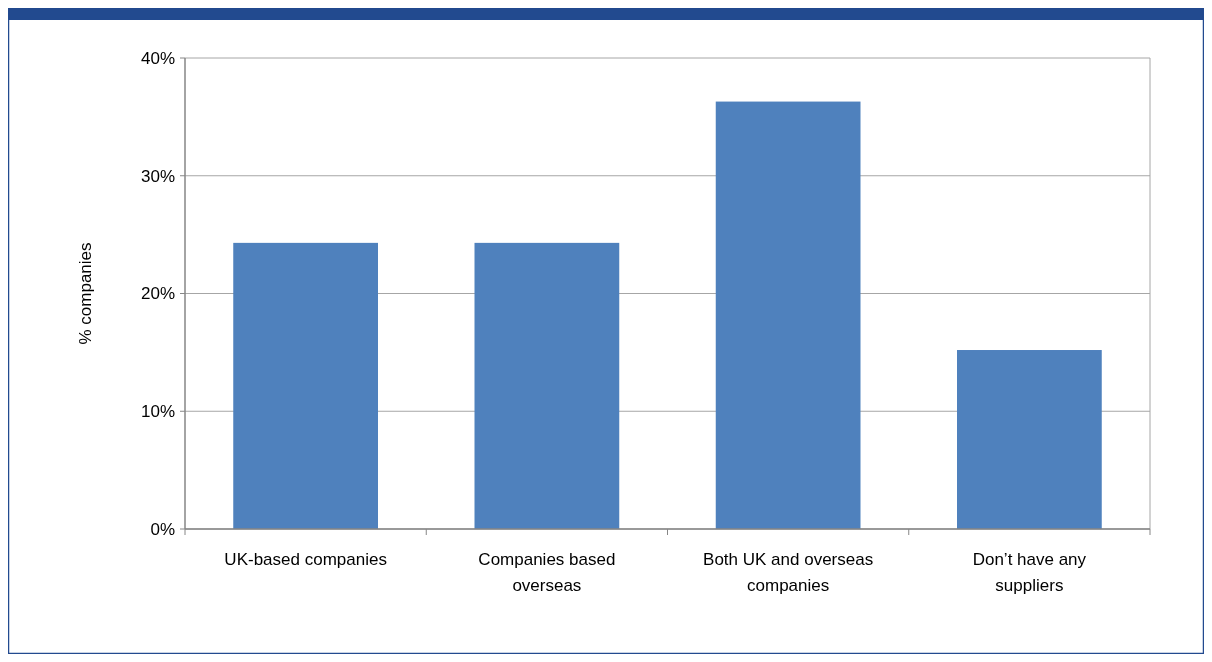 The height and width of the screenshot is (662, 1212). I want to click on x-tick-label: Companies based overseas, so click(547, 572).